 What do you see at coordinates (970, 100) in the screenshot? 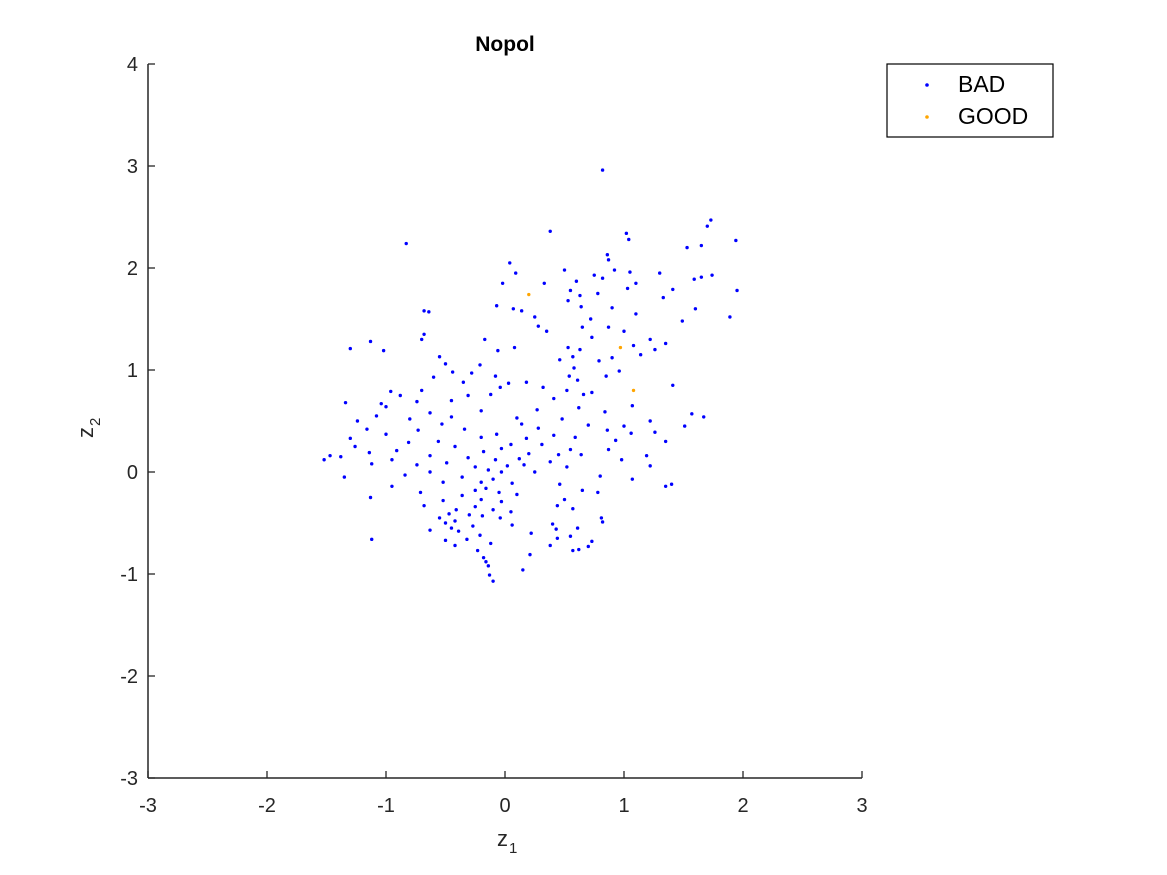
I see `legend-box` at bounding box center [970, 100].